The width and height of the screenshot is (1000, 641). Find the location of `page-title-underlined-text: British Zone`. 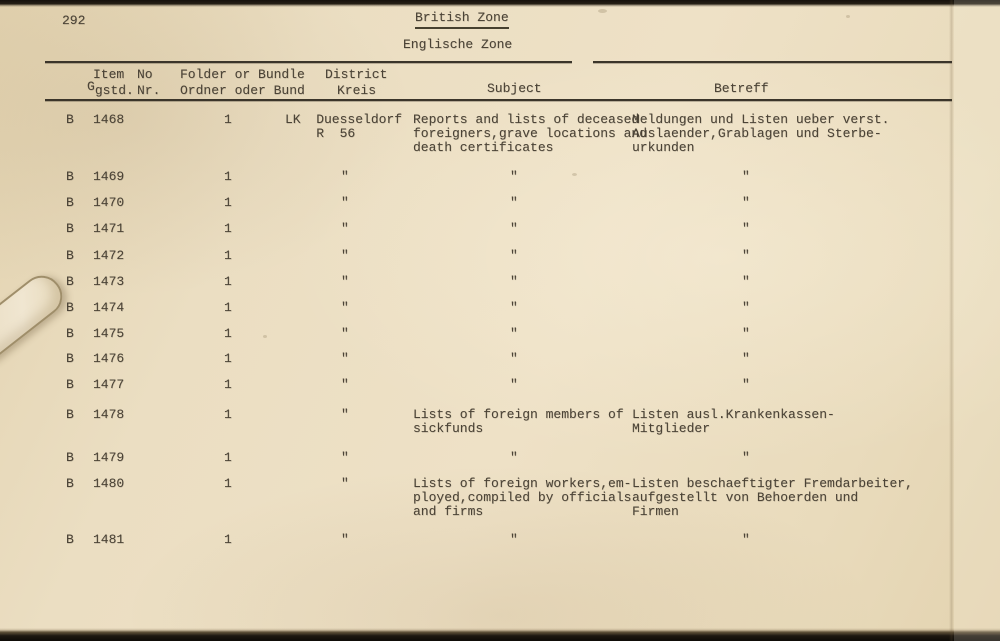

page-title-underlined-text: British Zone is located at coordinates (462, 19).